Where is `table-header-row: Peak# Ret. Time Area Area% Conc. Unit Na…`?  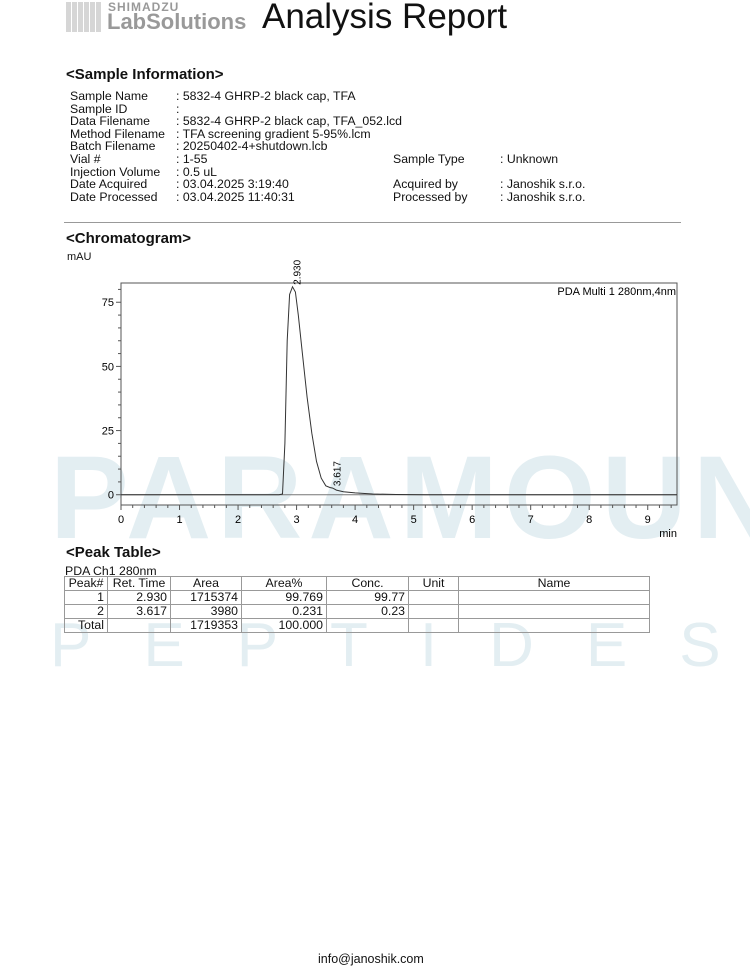
table-header-row: Peak# Ret. Time Area Area% Conc. Unit Na… is located at coordinates (357, 583).